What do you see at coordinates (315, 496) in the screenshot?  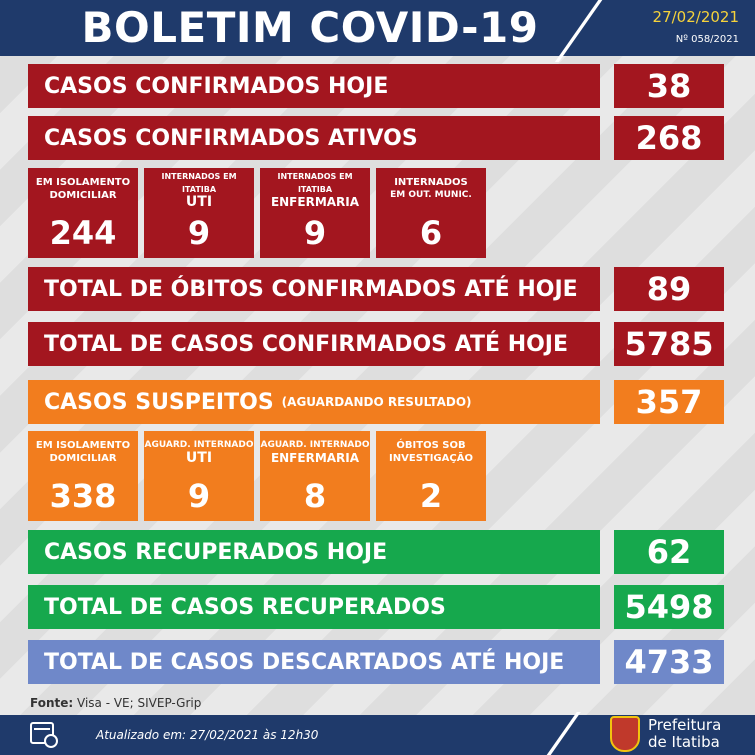 I see `suspeitos-enfermaria-value: 8` at bounding box center [315, 496].